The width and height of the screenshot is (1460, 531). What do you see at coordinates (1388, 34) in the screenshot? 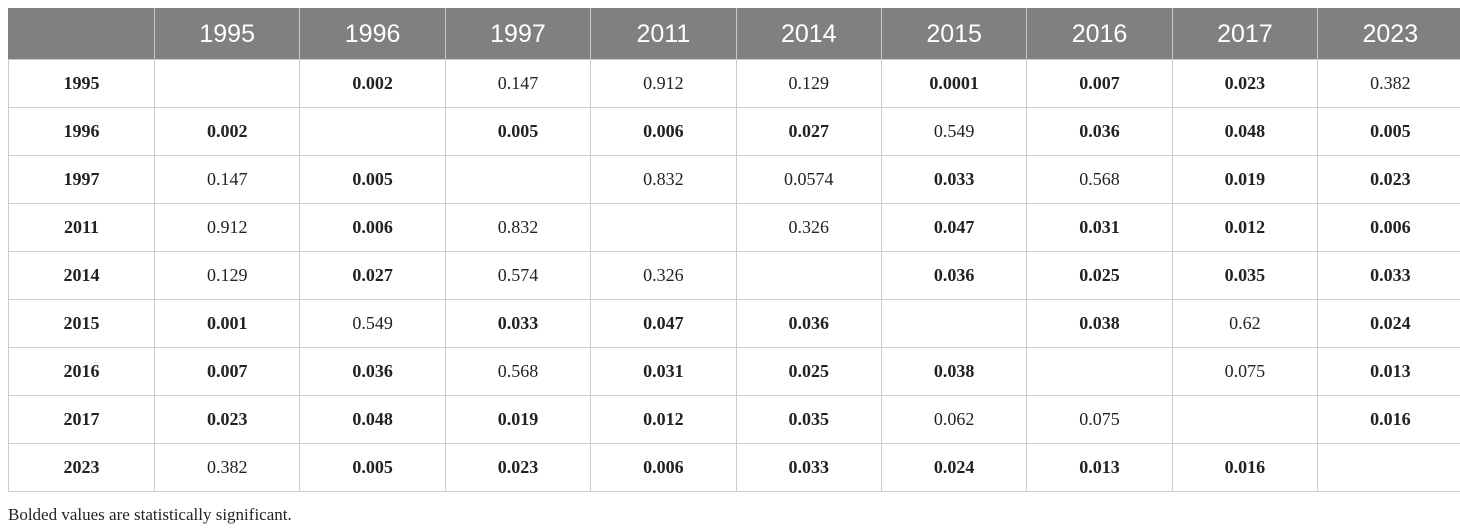
I see `column-header: 2023` at bounding box center [1388, 34].